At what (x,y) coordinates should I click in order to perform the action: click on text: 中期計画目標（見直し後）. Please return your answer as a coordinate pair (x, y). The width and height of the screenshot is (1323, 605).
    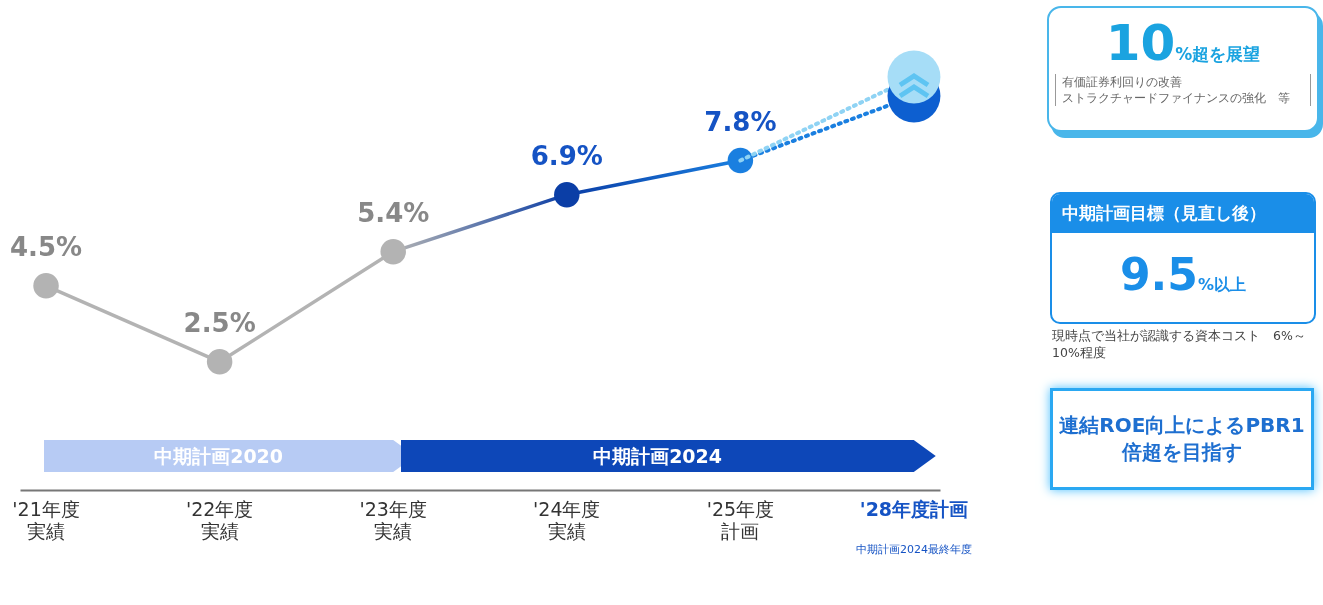
    Looking at the image, I should click on (1183, 213).